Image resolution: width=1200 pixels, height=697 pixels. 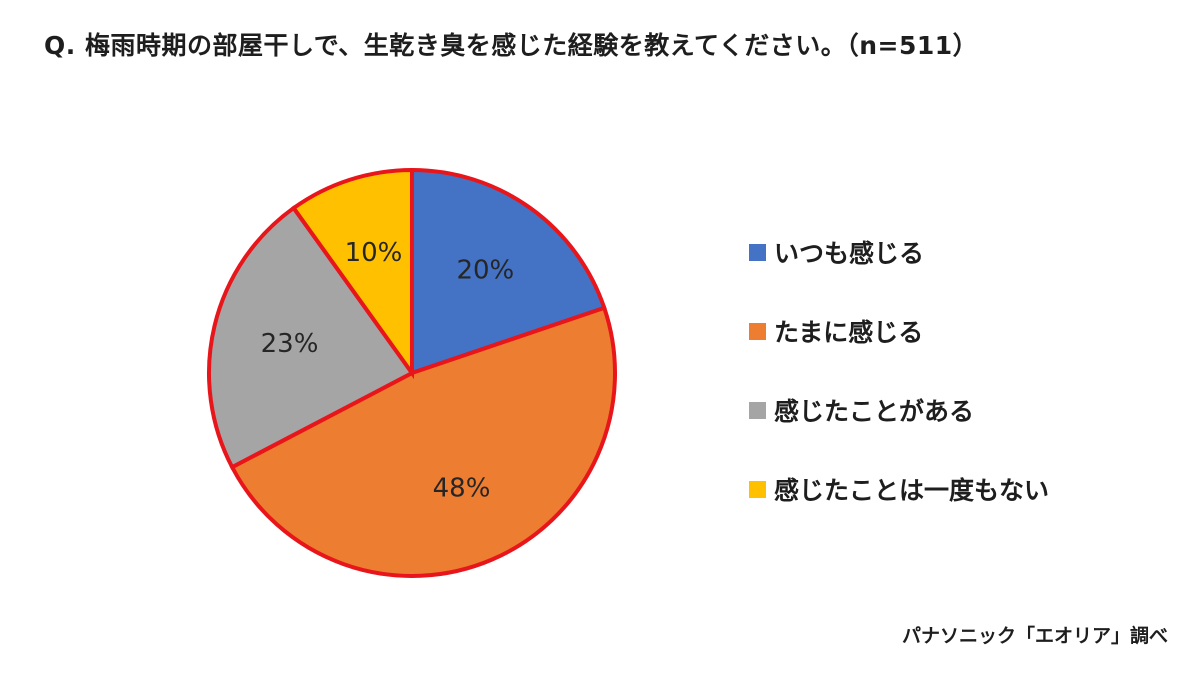 I want to click on pie-data-labels: 20% 48% 23% 10%, so click(x=388, y=371).